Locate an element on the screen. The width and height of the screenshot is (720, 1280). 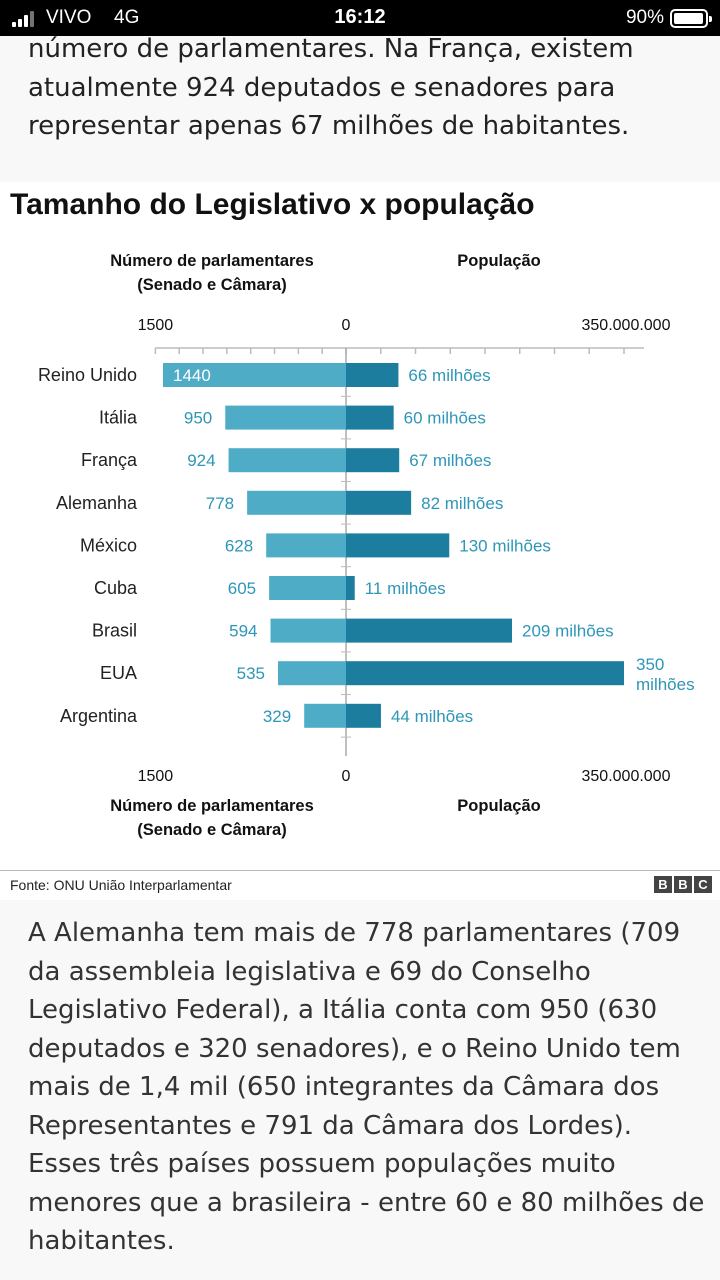
battery-percent: 90% is located at coordinates (644, 17).